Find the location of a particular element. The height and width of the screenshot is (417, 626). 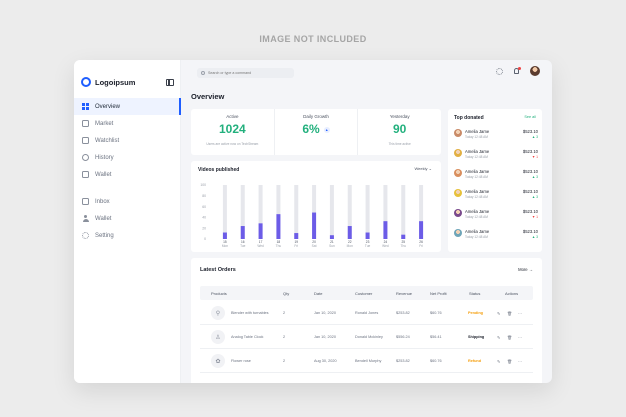

status-badge: Shipping is located at coordinates (476, 337).